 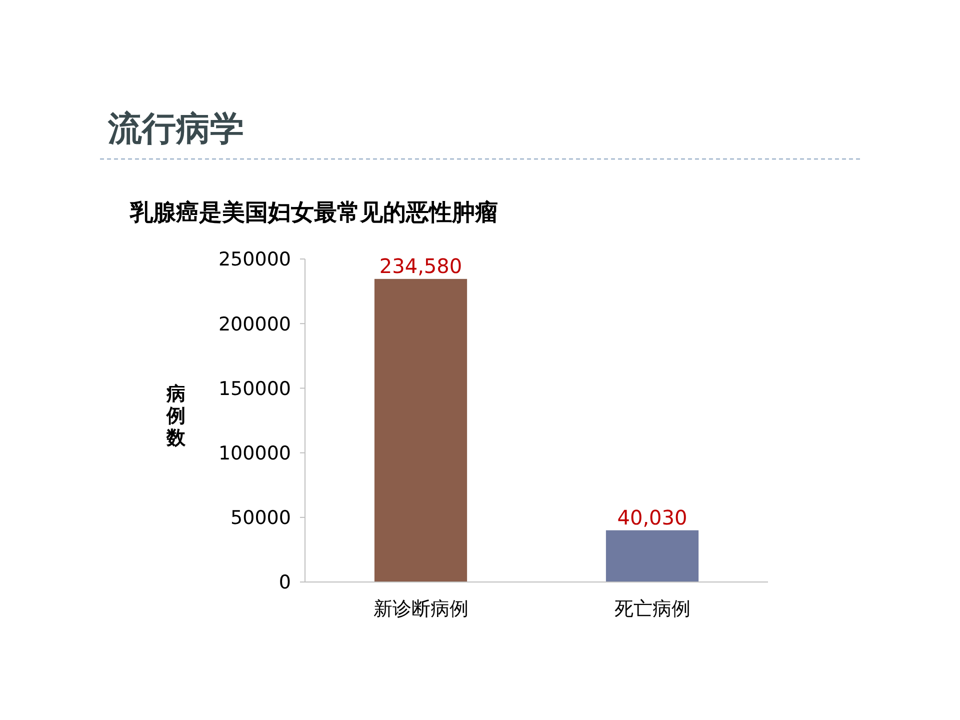 I want to click on y-tick-label: 50000, so click(x=260, y=518).